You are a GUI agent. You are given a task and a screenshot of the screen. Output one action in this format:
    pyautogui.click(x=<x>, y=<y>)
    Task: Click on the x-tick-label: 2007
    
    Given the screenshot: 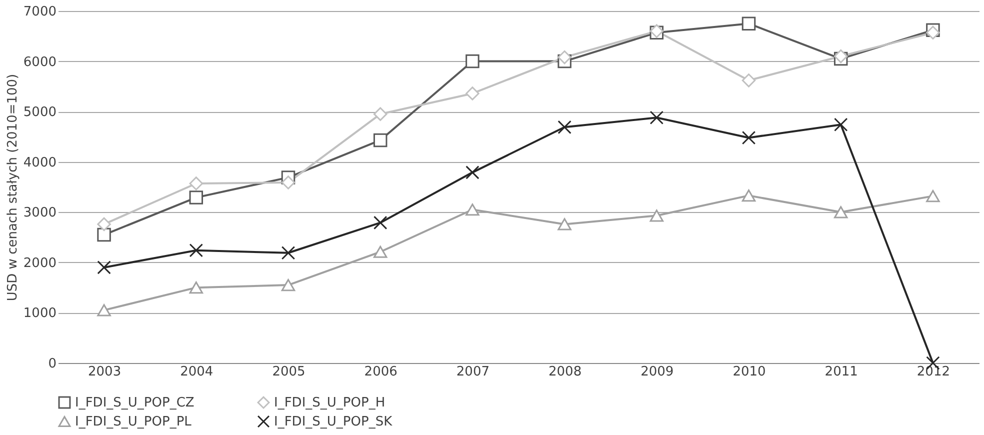 What is the action you would take?
    pyautogui.click(x=473, y=372)
    